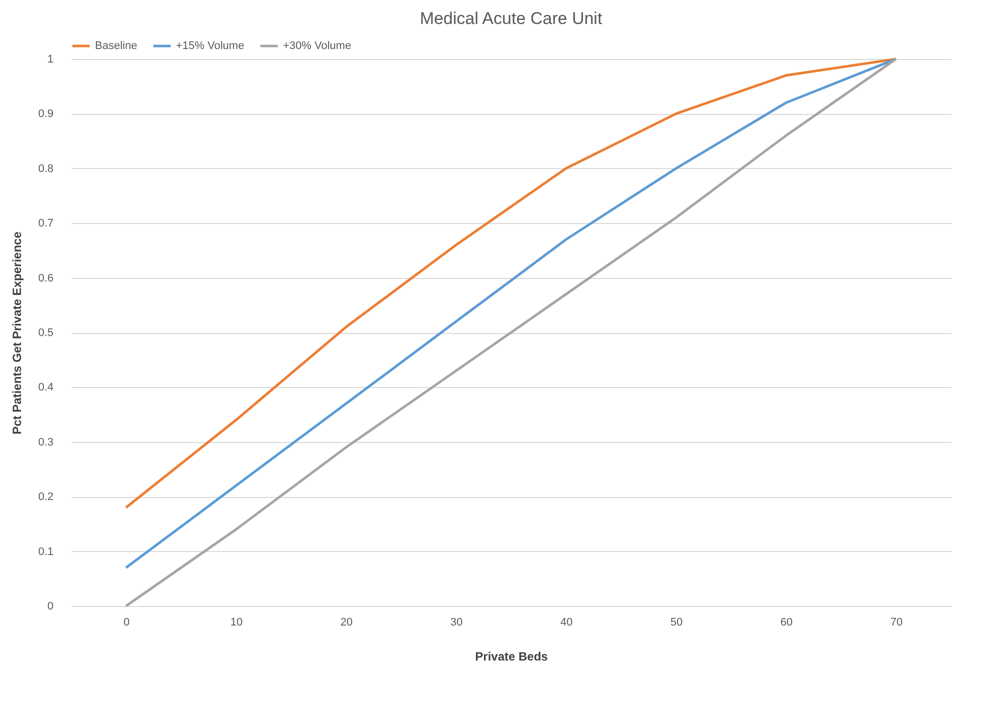 This screenshot has width=992, height=706. Describe the element at coordinates (46, 497) in the screenshot. I see `y-tick-label: 0.2` at that location.